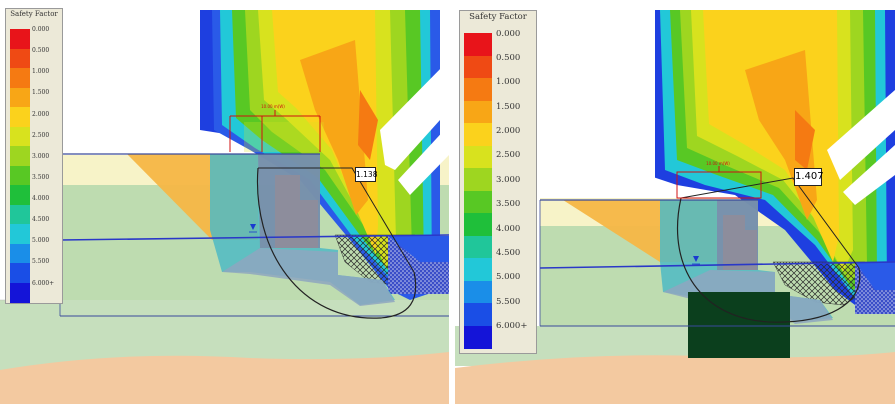 This screenshot has width=895, height=404. I want to click on safety-factor-label: 1.138, so click(366, 174).